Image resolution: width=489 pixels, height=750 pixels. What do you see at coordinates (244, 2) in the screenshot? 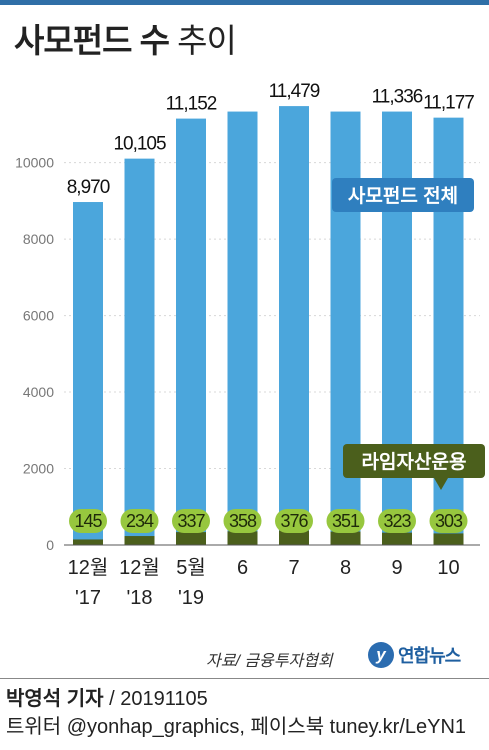
I see `top-rule` at bounding box center [244, 2].